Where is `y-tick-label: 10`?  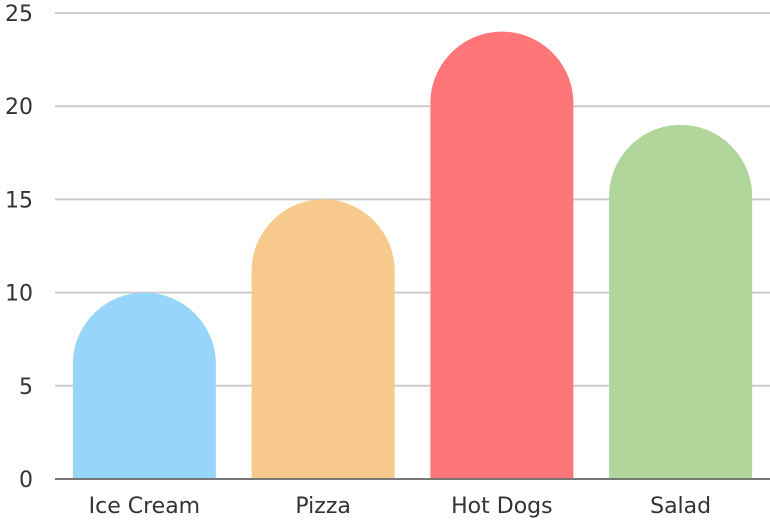
y-tick-label: 10 is located at coordinates (19, 294).